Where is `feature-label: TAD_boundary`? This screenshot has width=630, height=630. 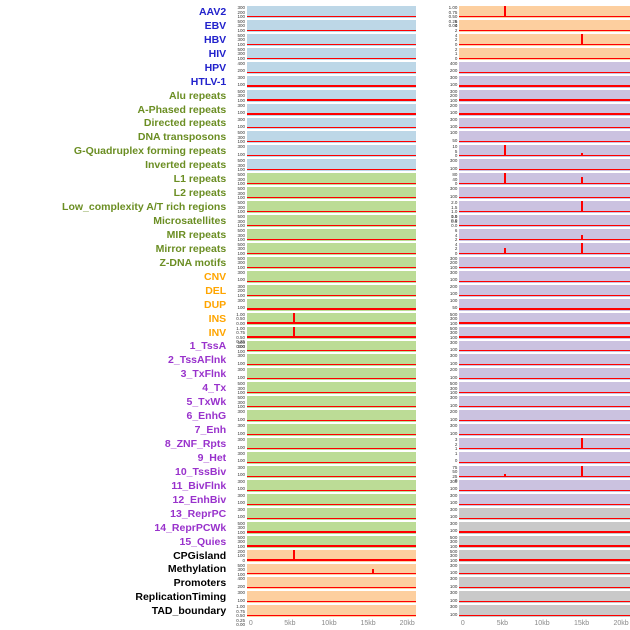
feature-label: TAD_boundary is located at coordinates (189, 611).